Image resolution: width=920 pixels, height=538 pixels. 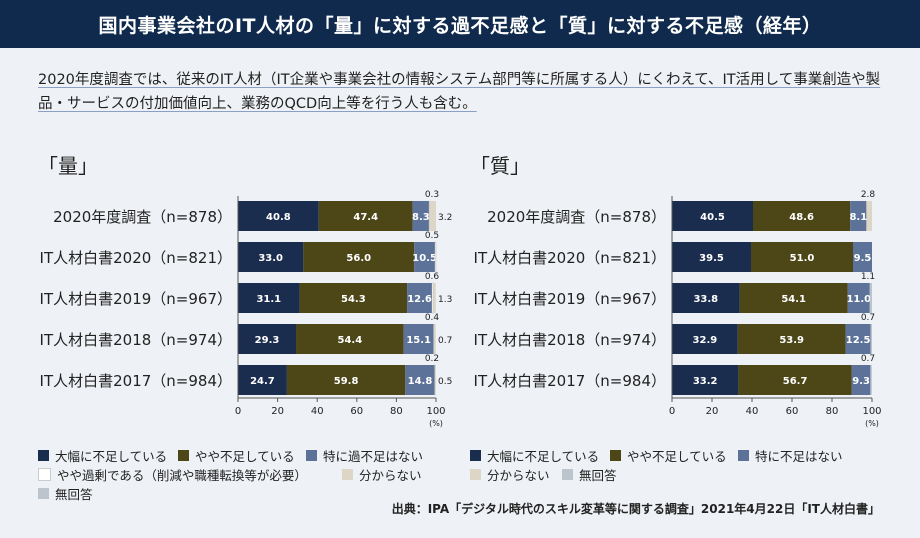 I want to click on bar-value-label: 14.8, so click(x=420, y=381).